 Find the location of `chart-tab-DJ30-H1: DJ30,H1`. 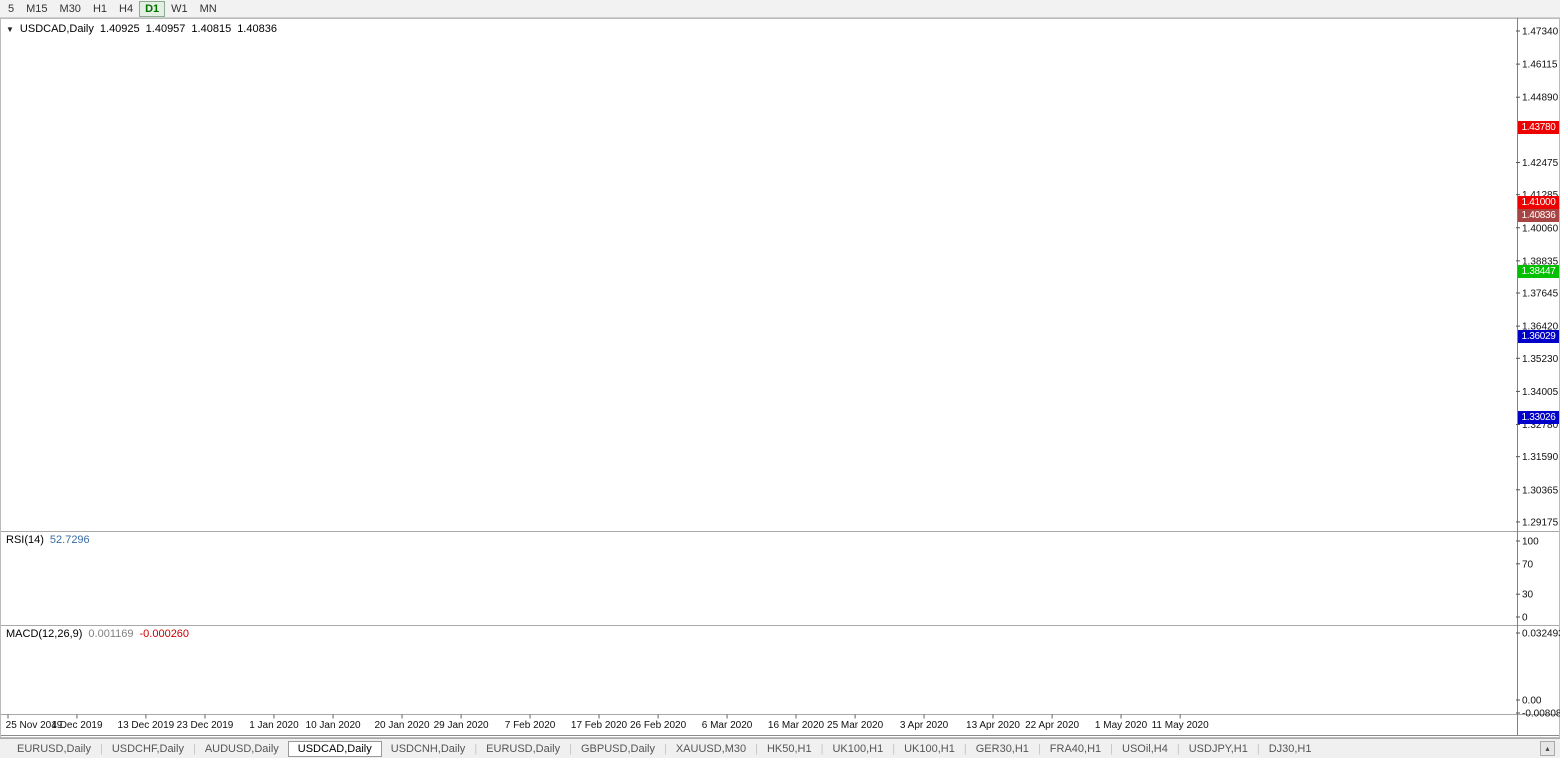

chart-tab-DJ30-H1: DJ30,H1 is located at coordinates (1290, 748).